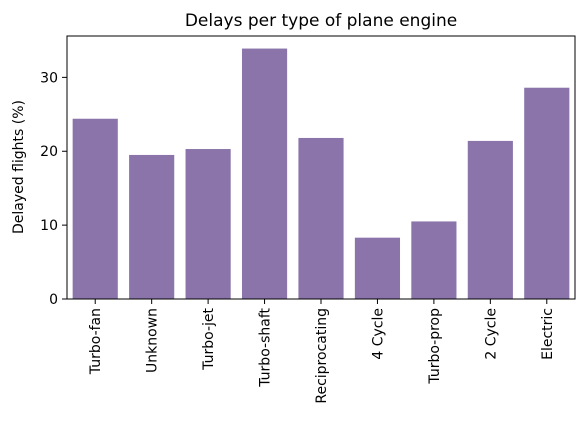 This screenshot has height=437, width=587. Describe the element at coordinates (378, 334) in the screenshot. I see `x-tick-label: 4 Cycle` at that location.